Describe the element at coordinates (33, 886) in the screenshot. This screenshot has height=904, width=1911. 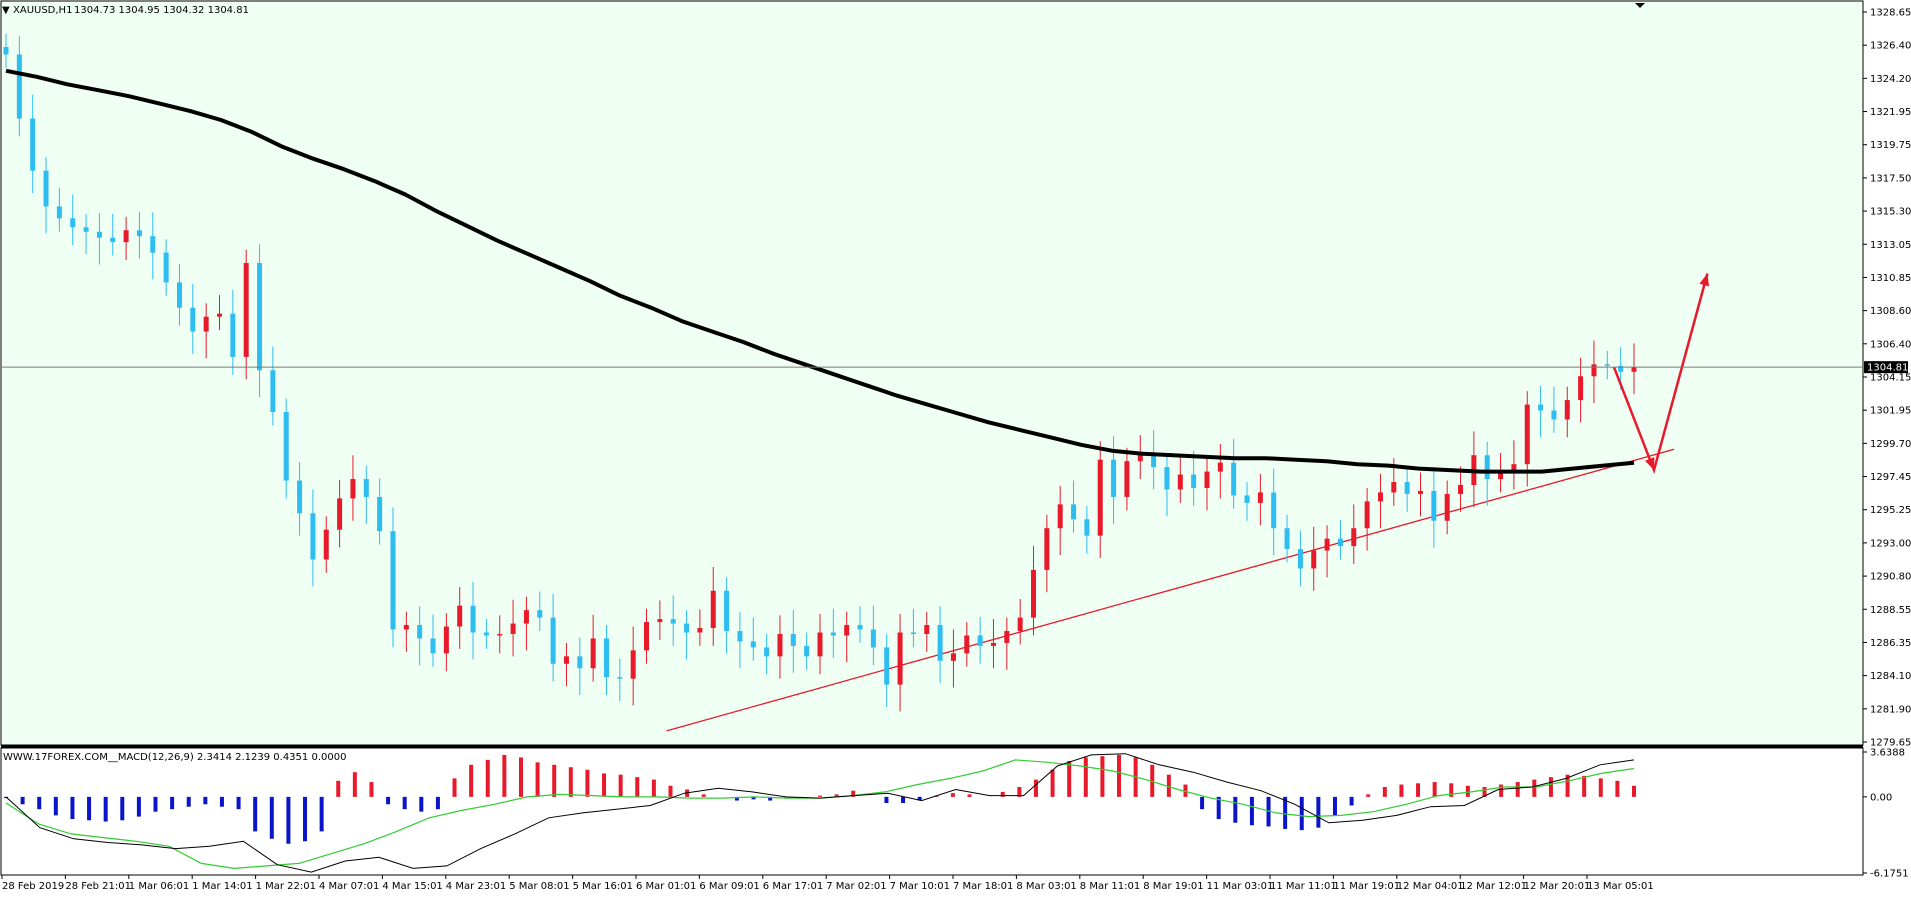
I see `time-axis-label: 28 Feb 2019` at that location.